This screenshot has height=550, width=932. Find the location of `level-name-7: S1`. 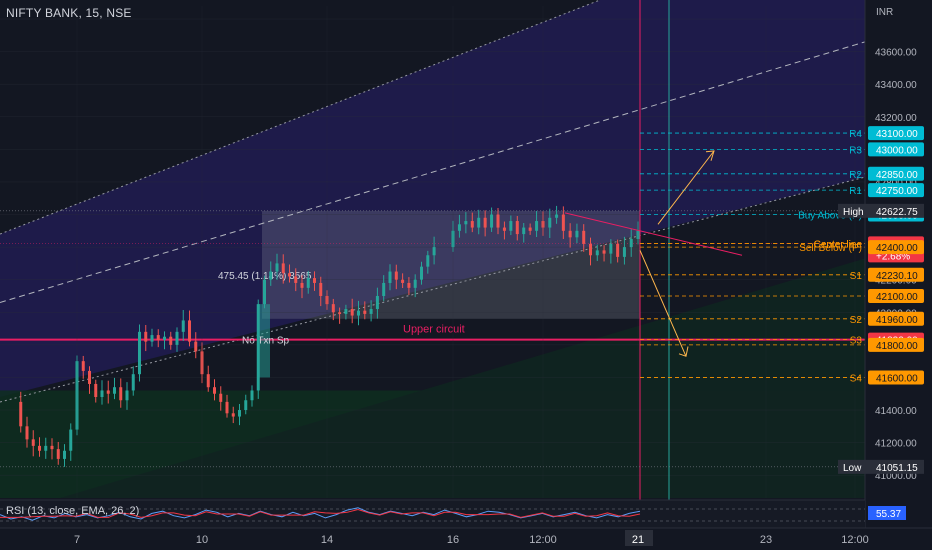

level-name-7: S1 is located at coordinates (856, 276).